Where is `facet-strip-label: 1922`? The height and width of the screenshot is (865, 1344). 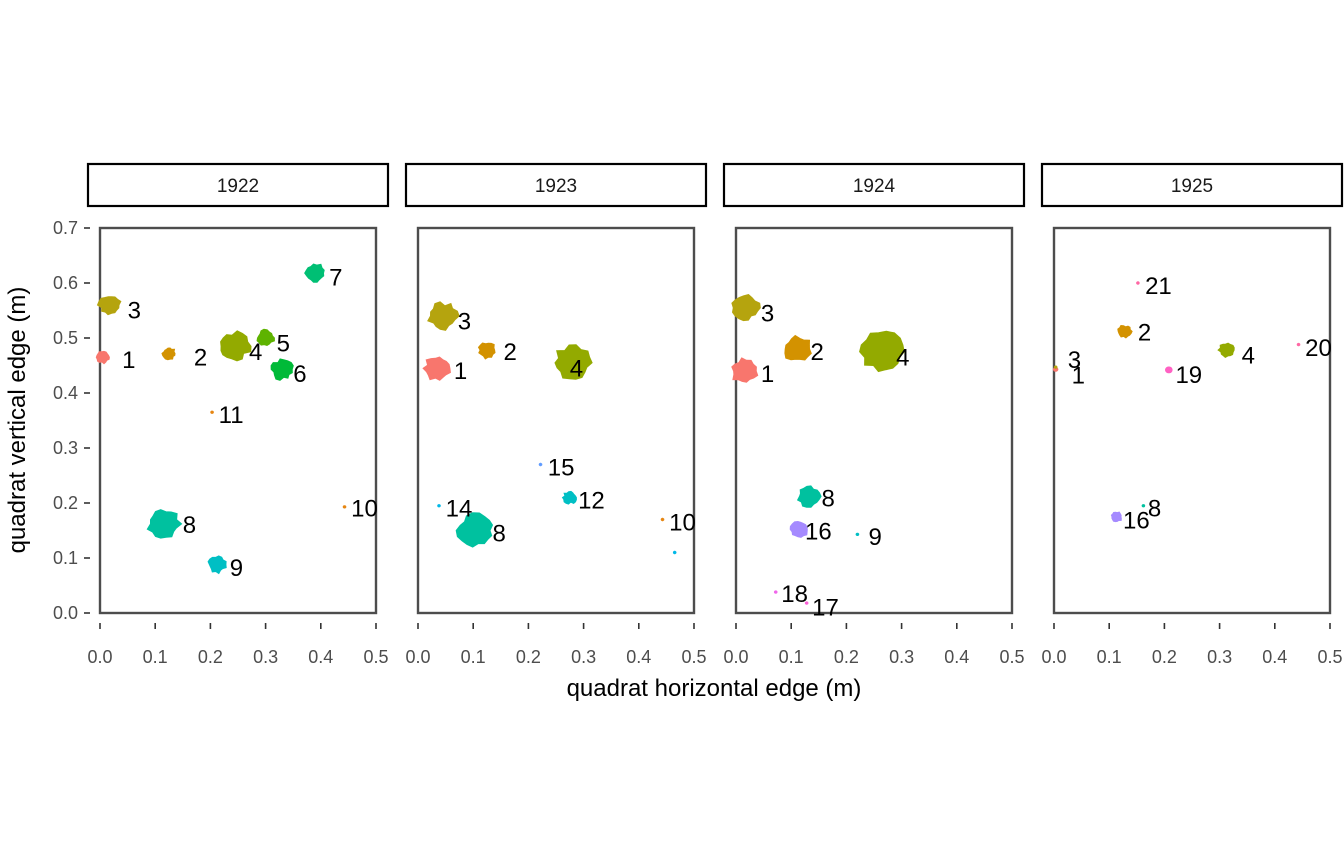 facet-strip-label: 1922 is located at coordinates (238, 186).